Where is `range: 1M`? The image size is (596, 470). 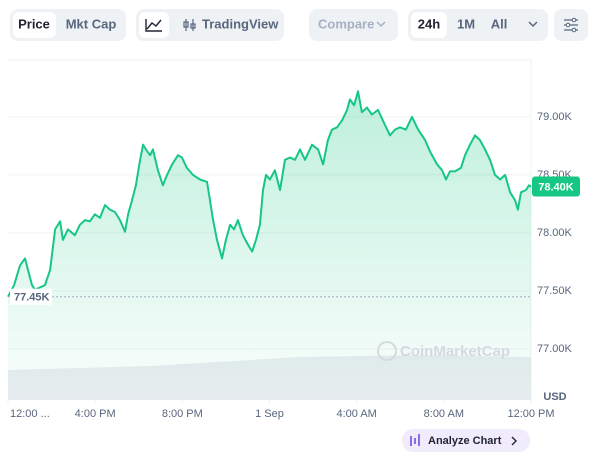 range: 1M is located at coordinates (466, 23).